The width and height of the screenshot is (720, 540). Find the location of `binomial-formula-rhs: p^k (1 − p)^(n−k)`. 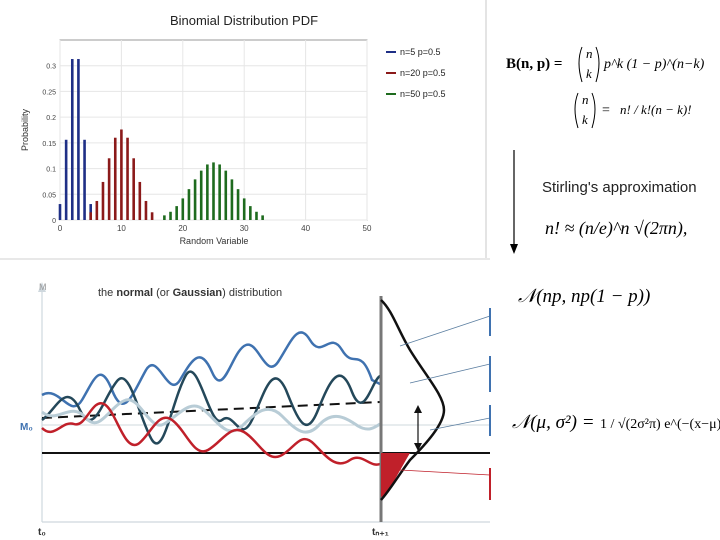

binomial-formula-rhs: p^k (1 − p)^(n−k) is located at coordinates (654, 64).